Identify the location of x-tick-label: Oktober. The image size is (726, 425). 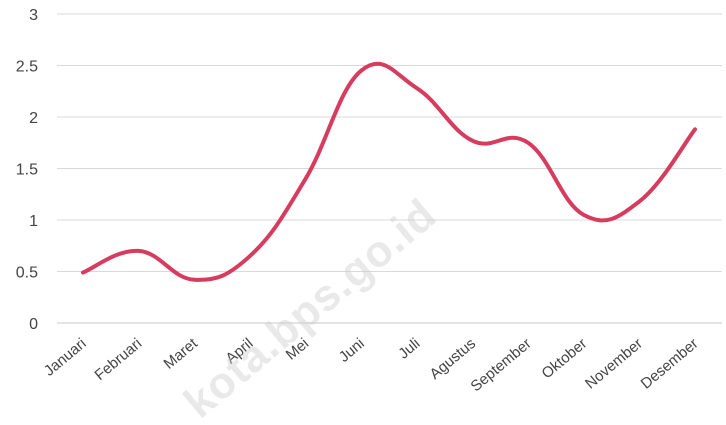
(564, 358).